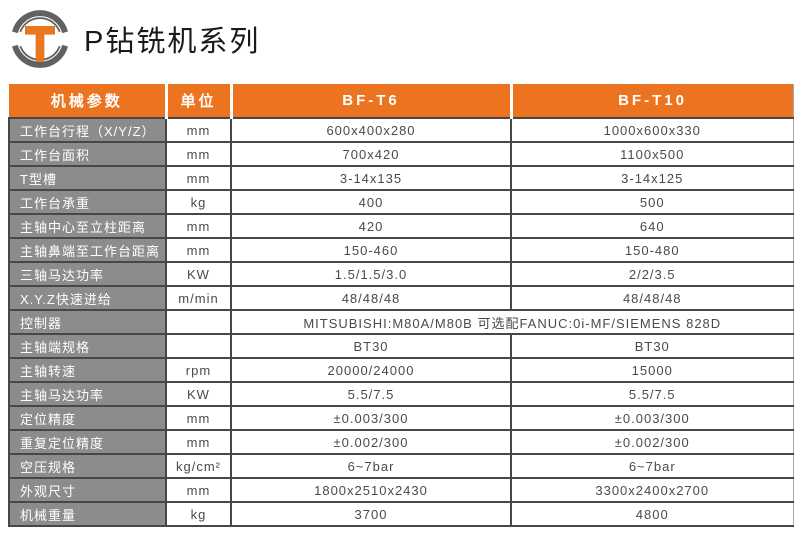  Describe the element at coordinates (371, 178) in the screenshot. I see `value-cell-t6: 3-14x135` at that location.